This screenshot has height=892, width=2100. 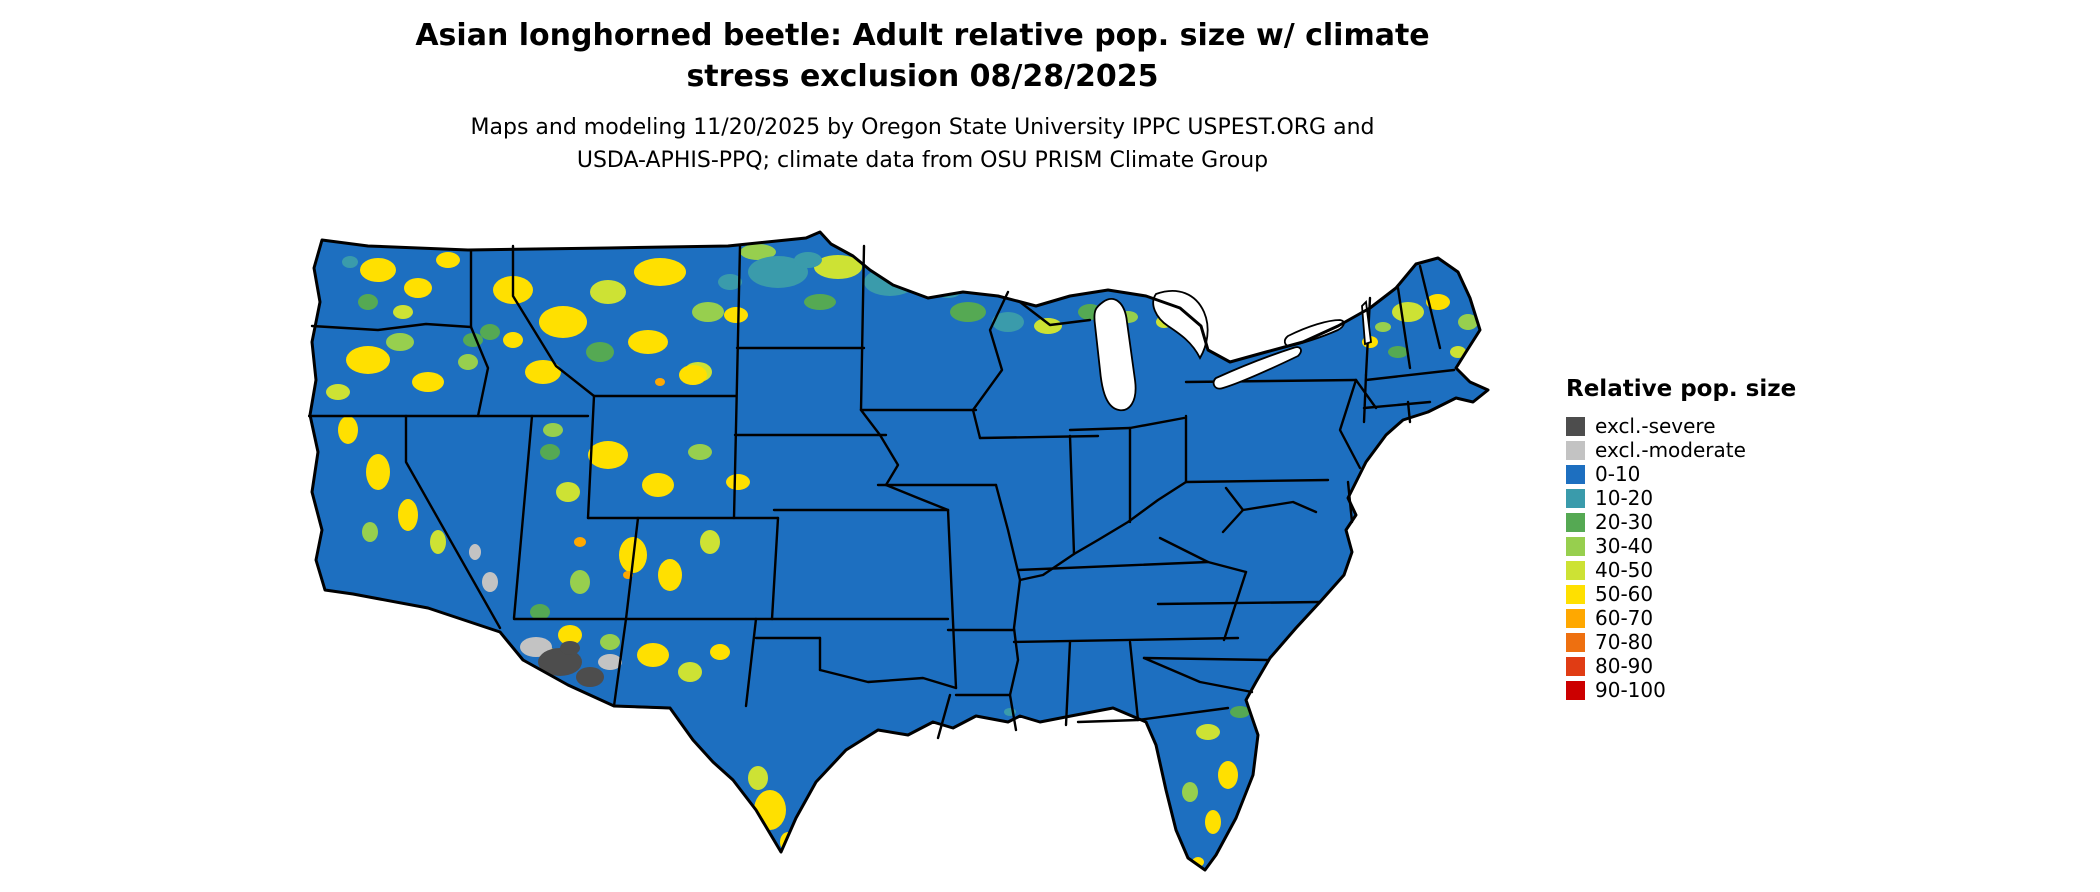 I want to click on legend-label: 40-50, so click(x=1624, y=570).